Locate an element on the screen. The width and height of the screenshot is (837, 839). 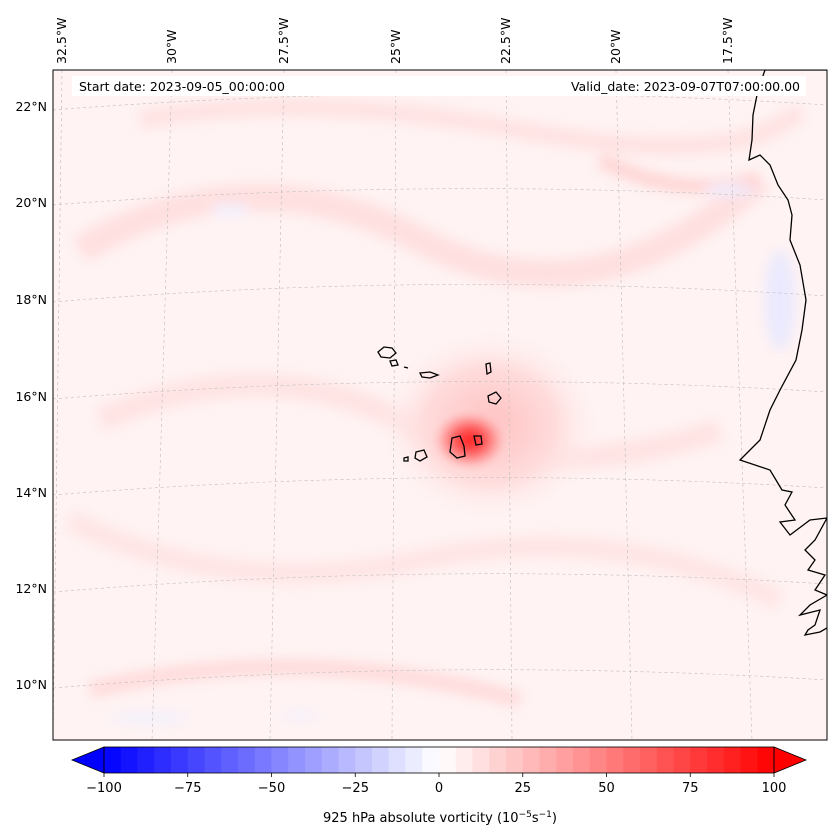
vorticity-core is located at coordinates (470, 440).